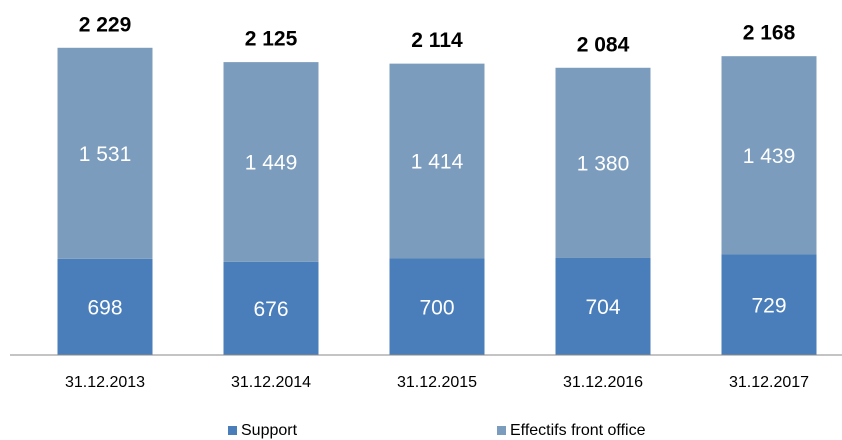  I want to click on segment-label: 700, so click(436, 307).